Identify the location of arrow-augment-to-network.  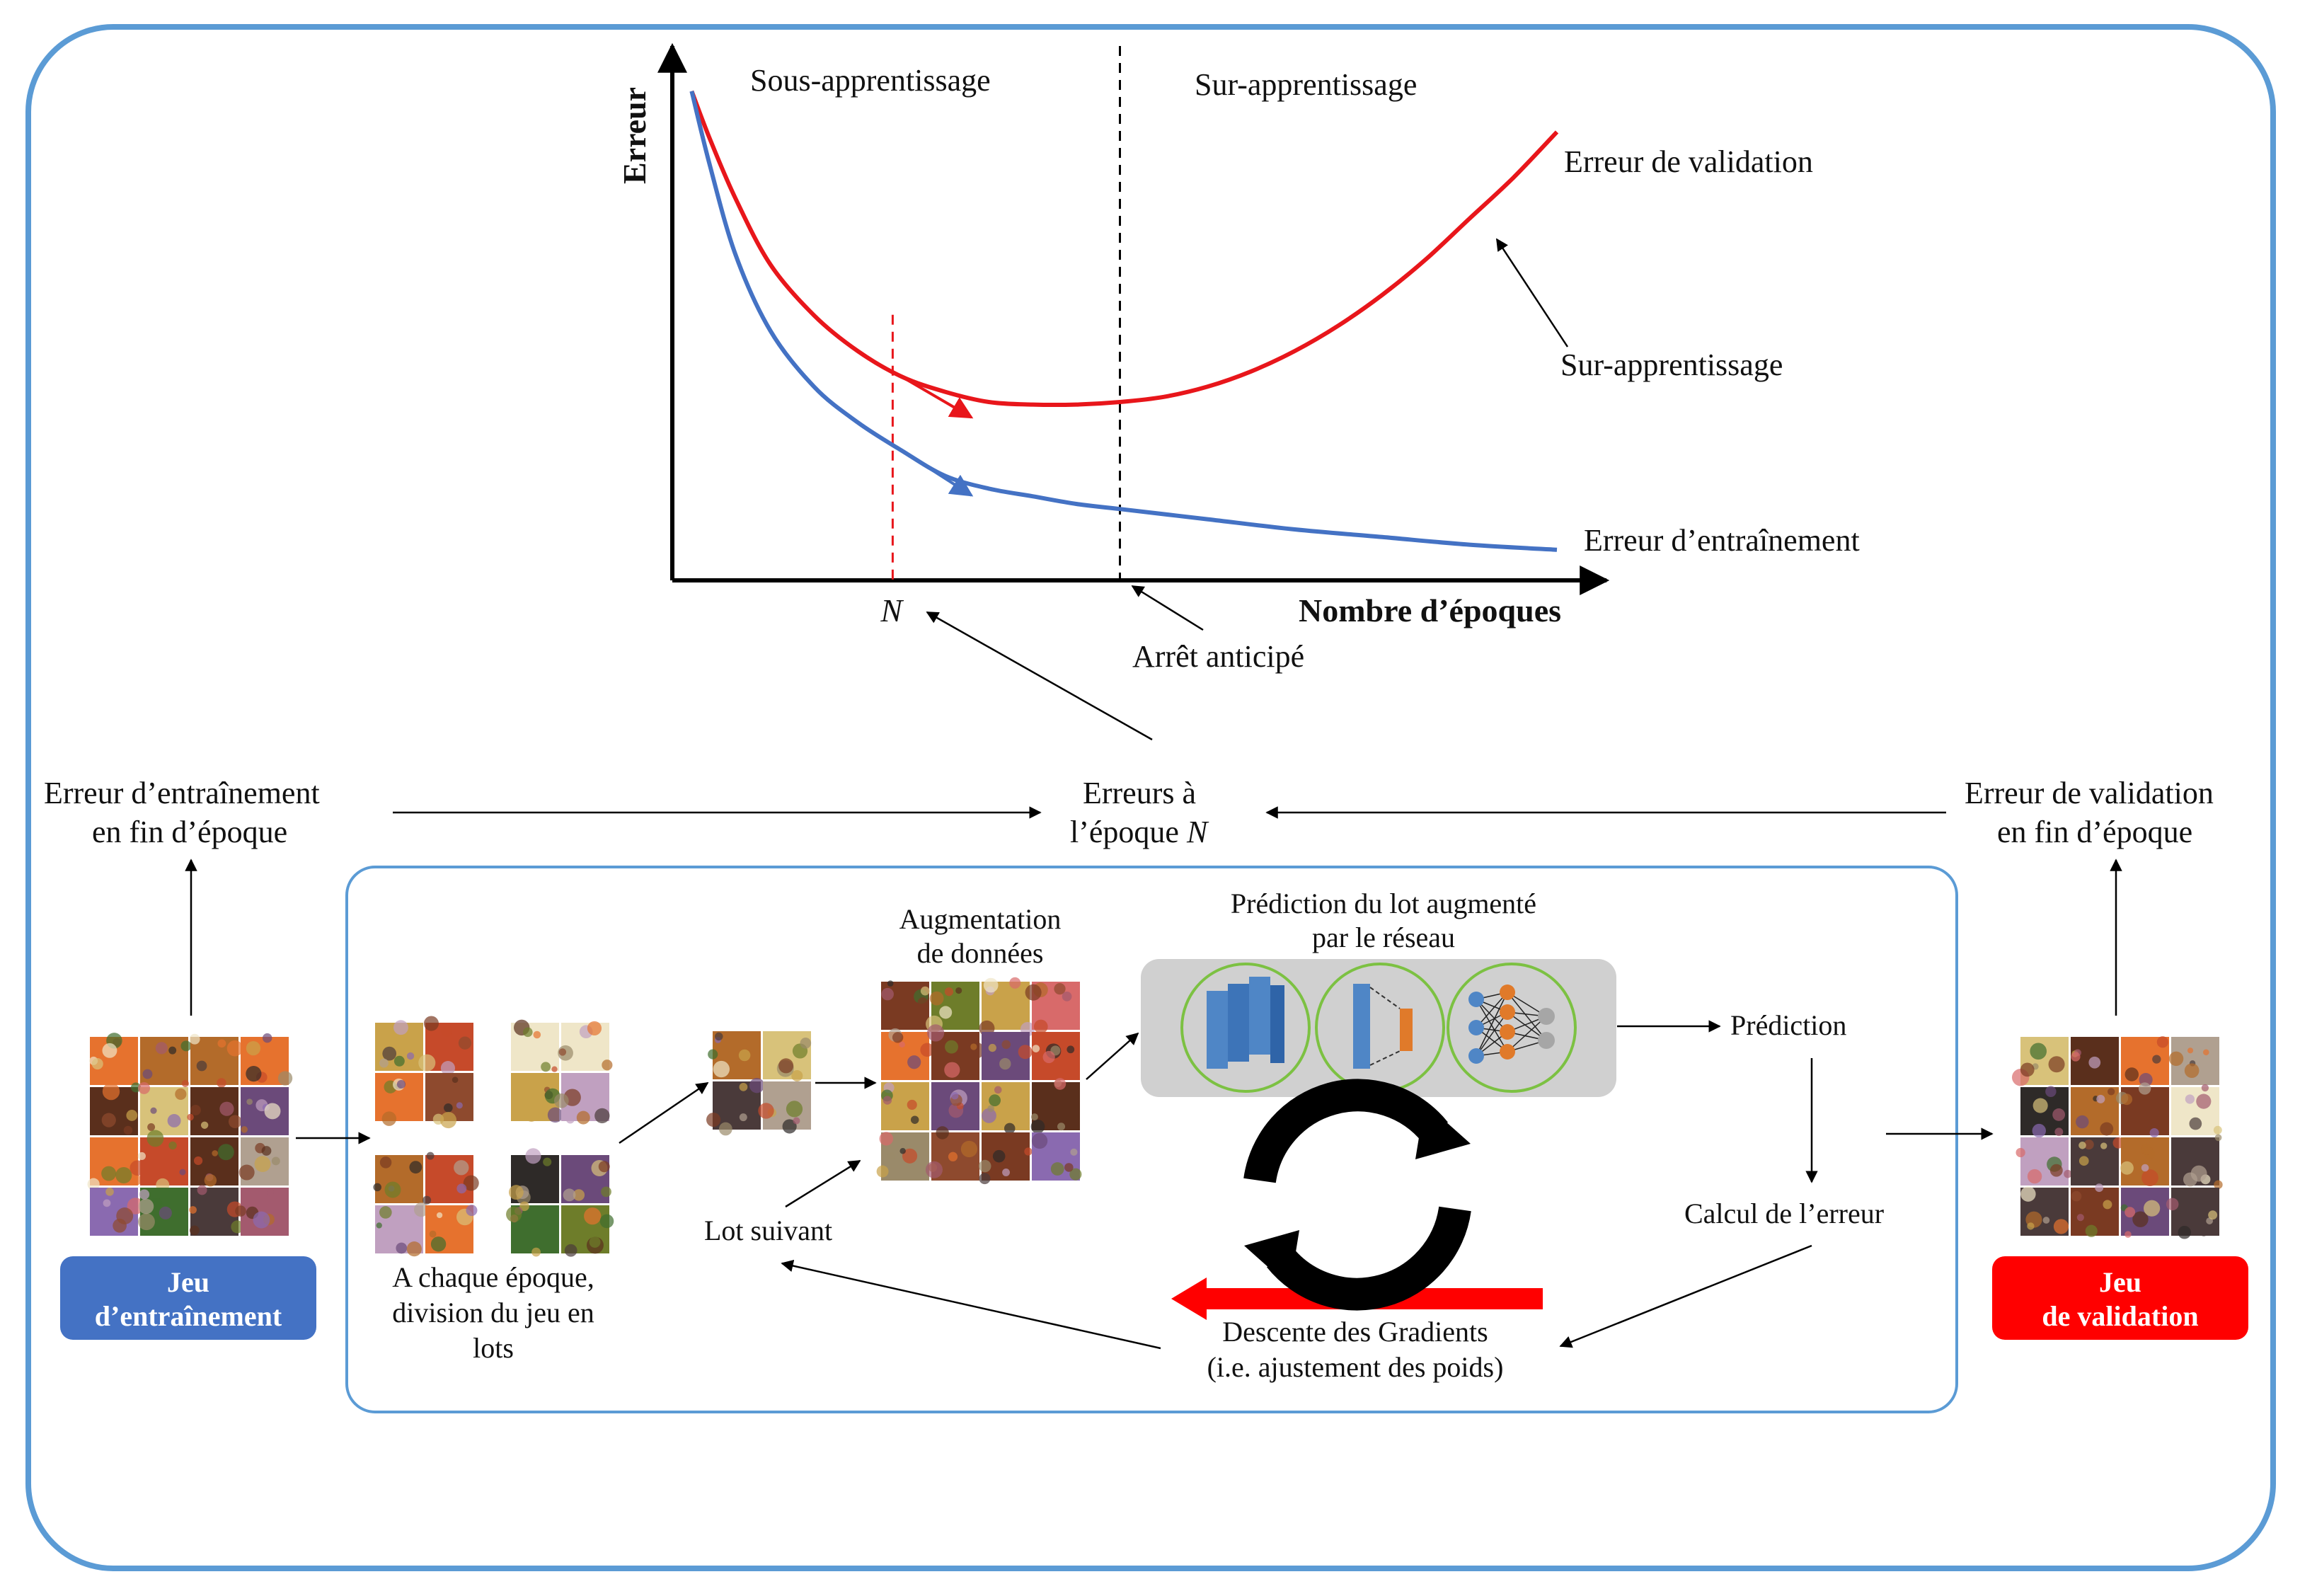
(1113, 1056).